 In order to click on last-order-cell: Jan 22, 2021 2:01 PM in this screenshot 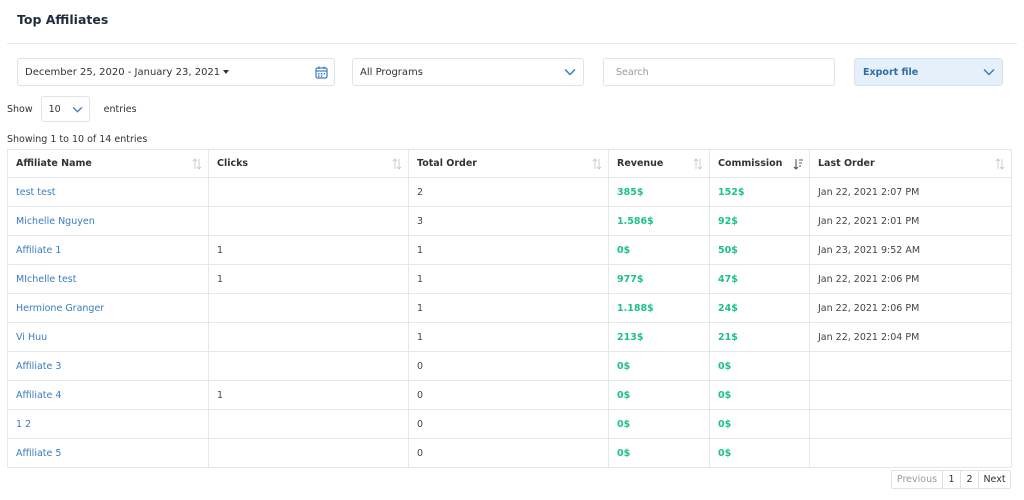, I will do `click(910, 221)`.